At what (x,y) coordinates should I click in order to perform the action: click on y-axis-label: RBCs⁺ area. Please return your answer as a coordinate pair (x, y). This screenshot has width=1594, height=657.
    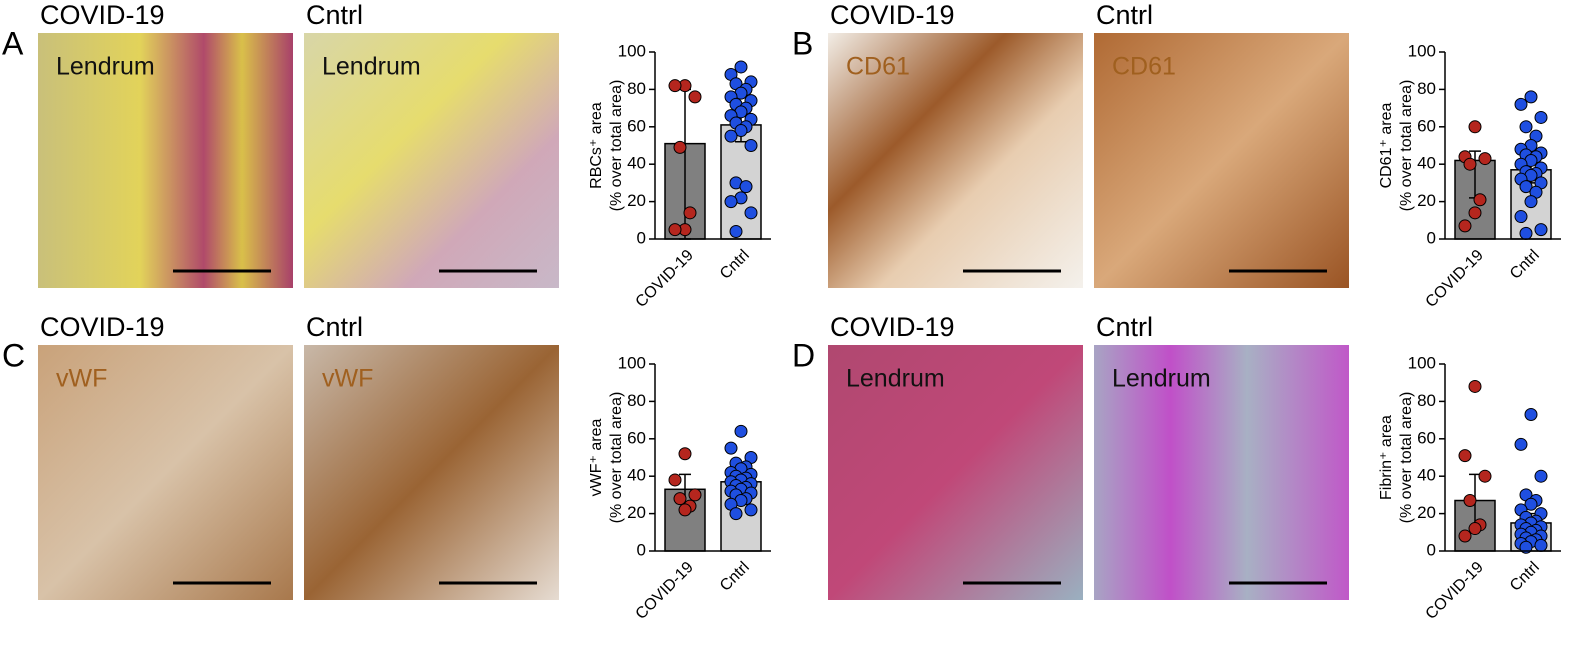
    Looking at the image, I should click on (596, 145).